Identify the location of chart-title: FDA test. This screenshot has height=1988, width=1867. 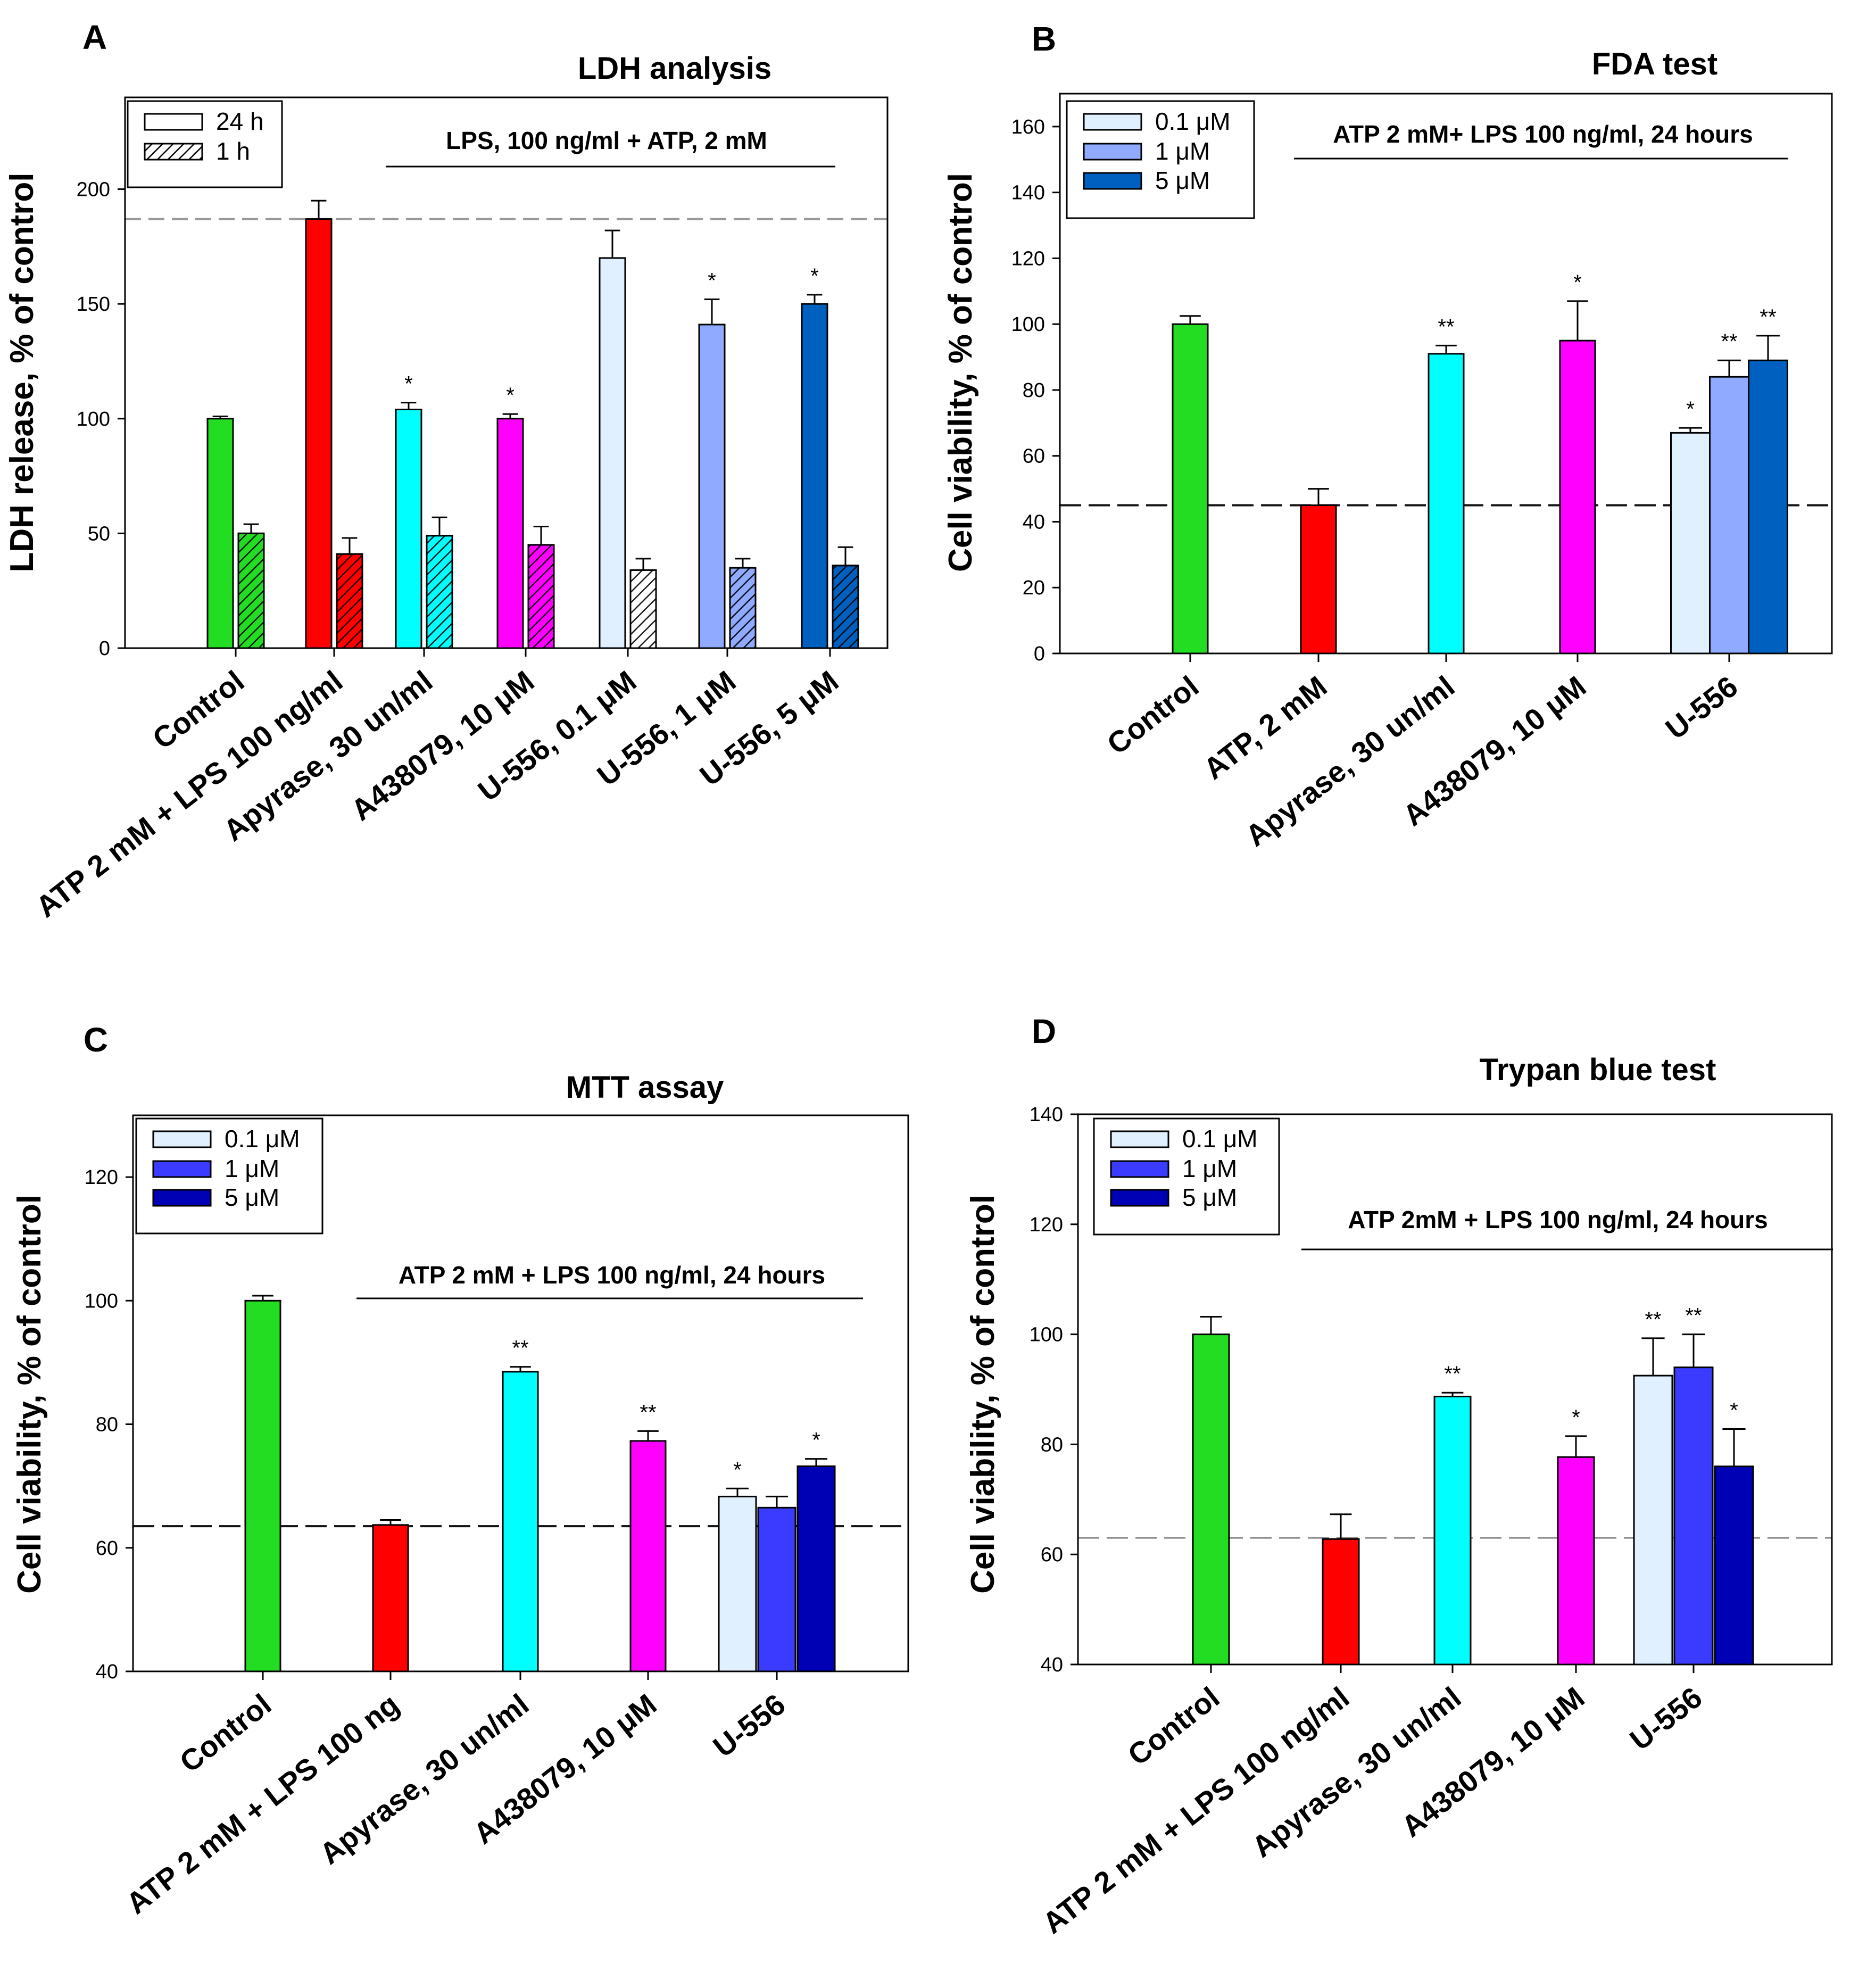
(1655, 64).